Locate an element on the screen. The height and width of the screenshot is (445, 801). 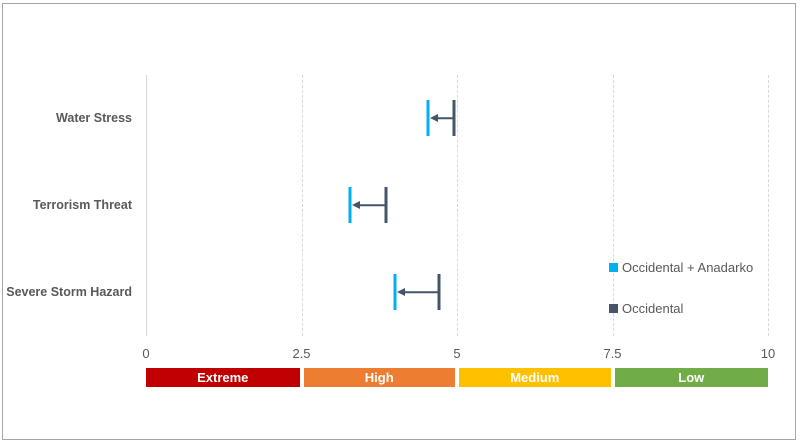
risk-band-high: High is located at coordinates (379, 377).